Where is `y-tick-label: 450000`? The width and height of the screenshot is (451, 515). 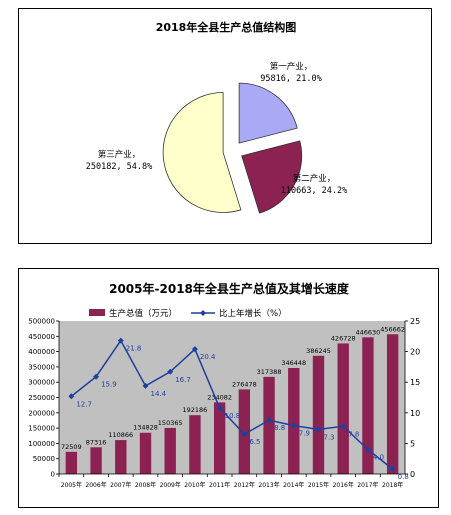
y-tick-label: 450000 is located at coordinates (41, 337).